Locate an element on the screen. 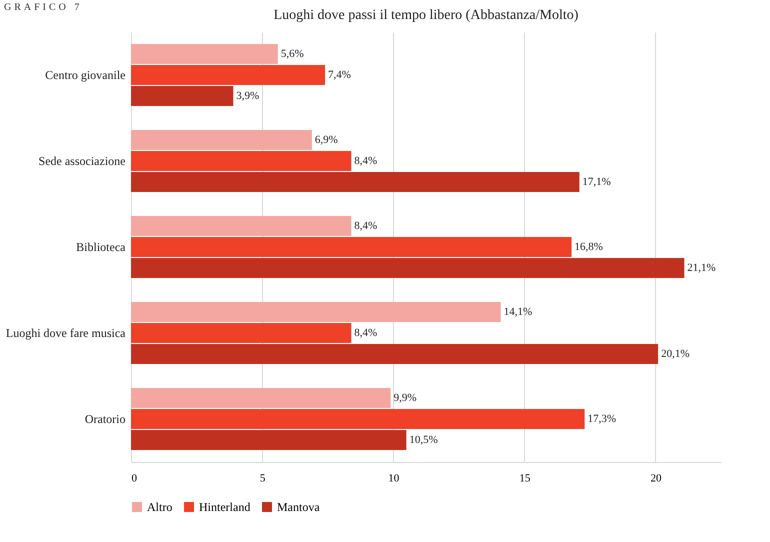 The width and height of the screenshot is (770, 542). x-tick-label: 10 is located at coordinates (394, 478).